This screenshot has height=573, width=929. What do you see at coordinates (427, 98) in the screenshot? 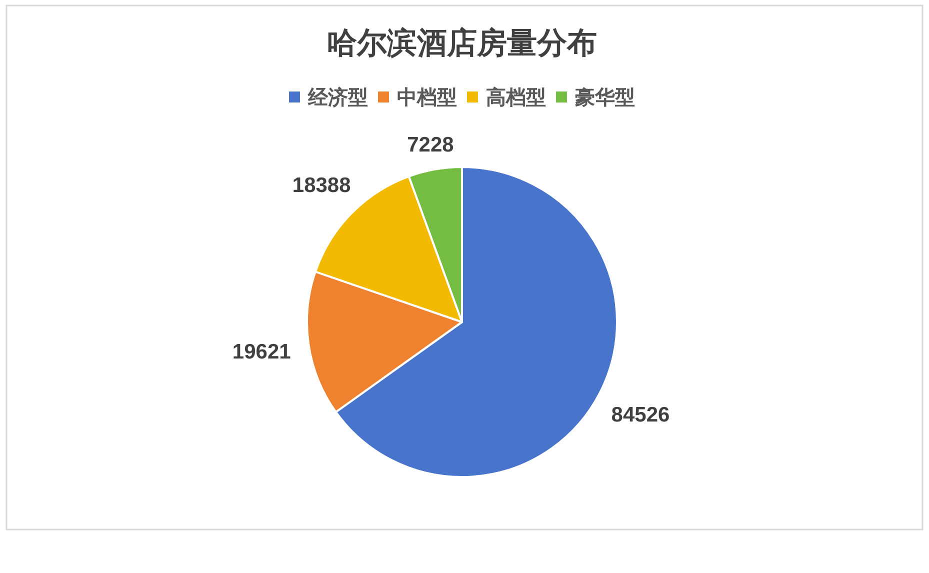
I see `legend-label: 中档型` at bounding box center [427, 98].